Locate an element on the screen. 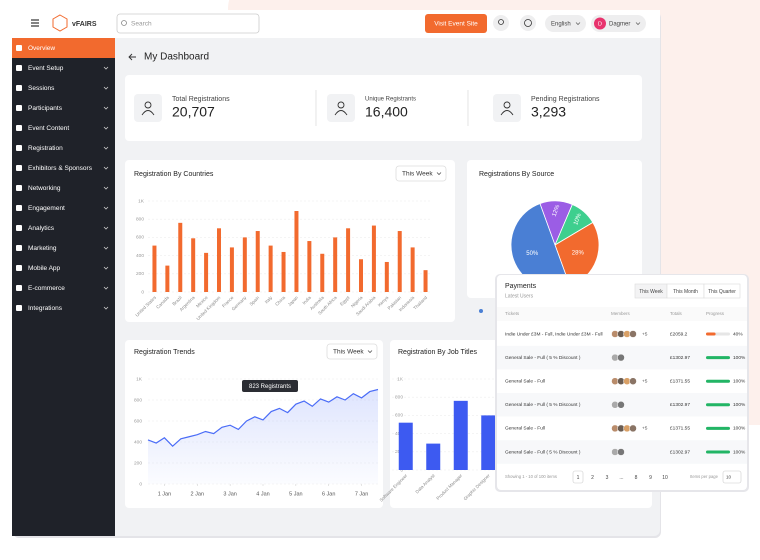 The height and width of the screenshot is (560, 760). tab is located at coordinates (722, 291).